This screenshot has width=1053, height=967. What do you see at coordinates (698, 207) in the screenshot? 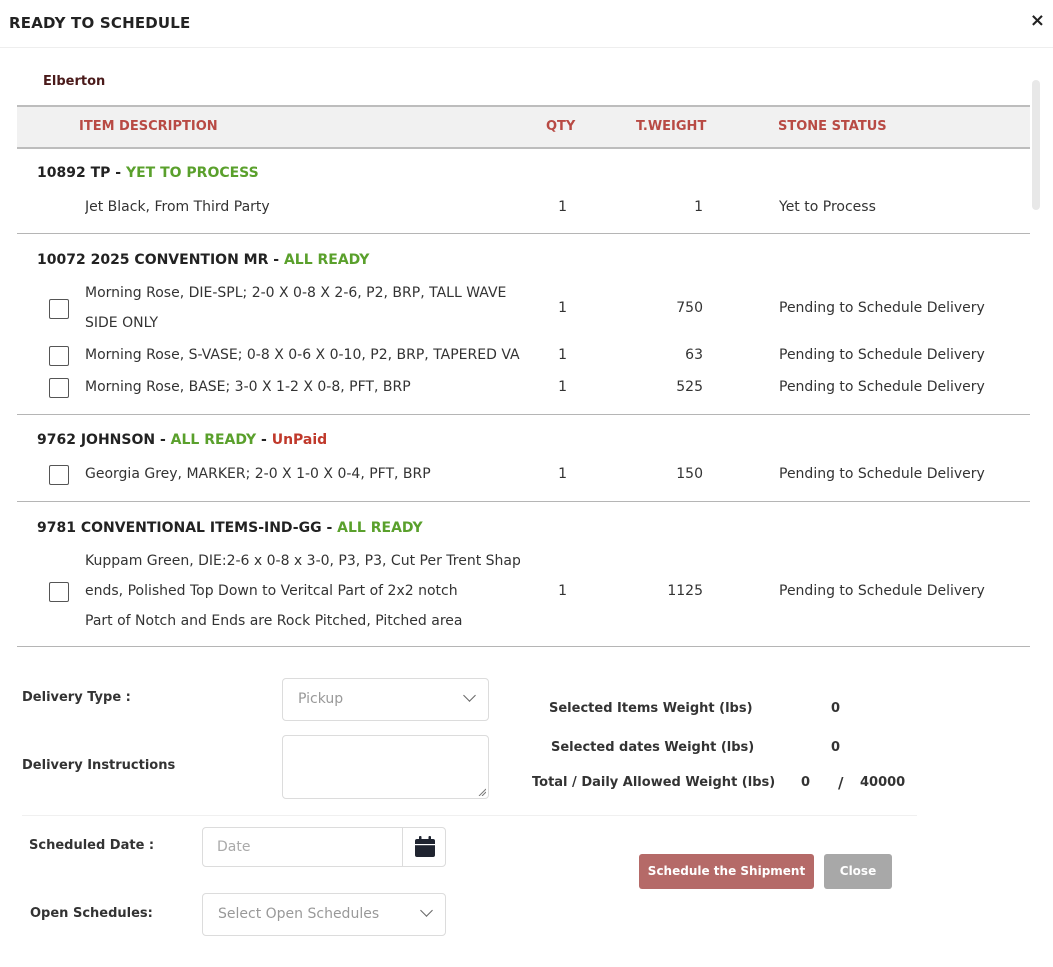
I see `item-weight: 1` at bounding box center [698, 207].